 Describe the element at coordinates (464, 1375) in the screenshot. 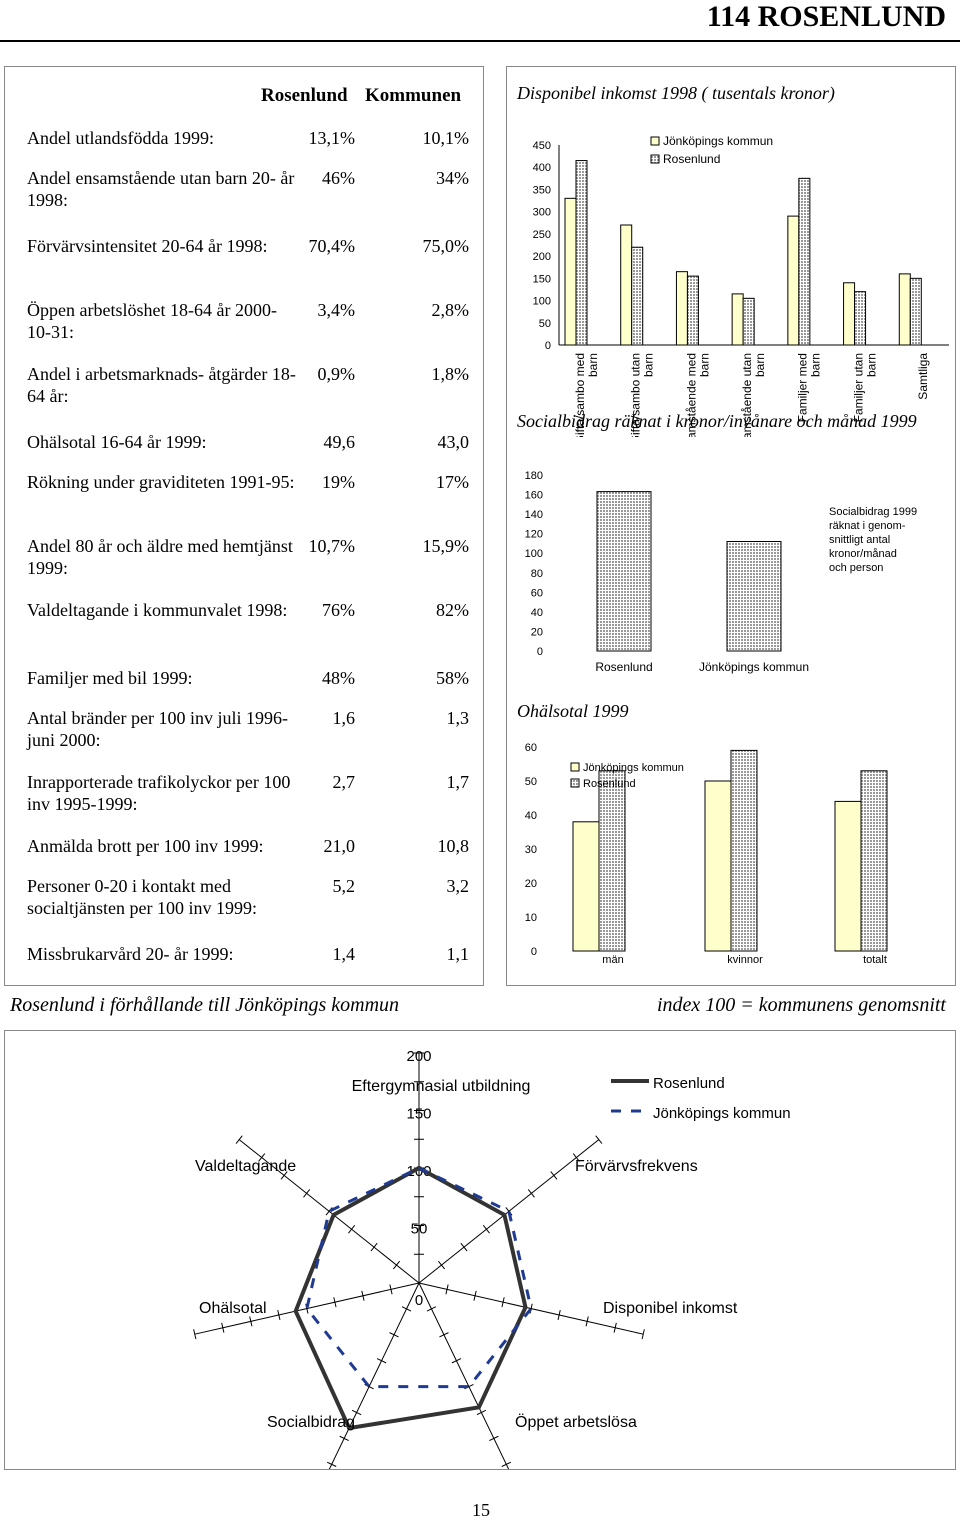

I see `radar-axis` at that location.